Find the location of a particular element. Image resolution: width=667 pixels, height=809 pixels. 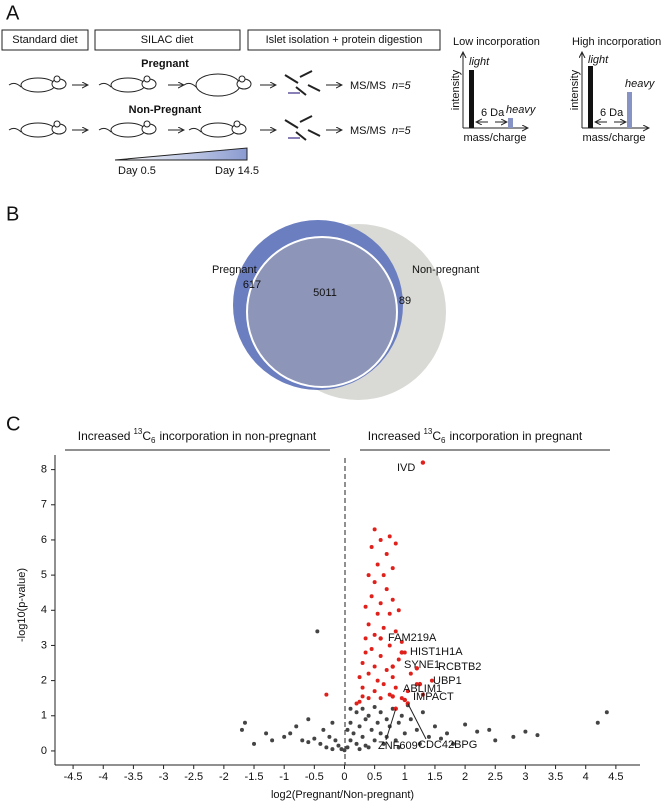

step-box is located at coordinates (45, 40).